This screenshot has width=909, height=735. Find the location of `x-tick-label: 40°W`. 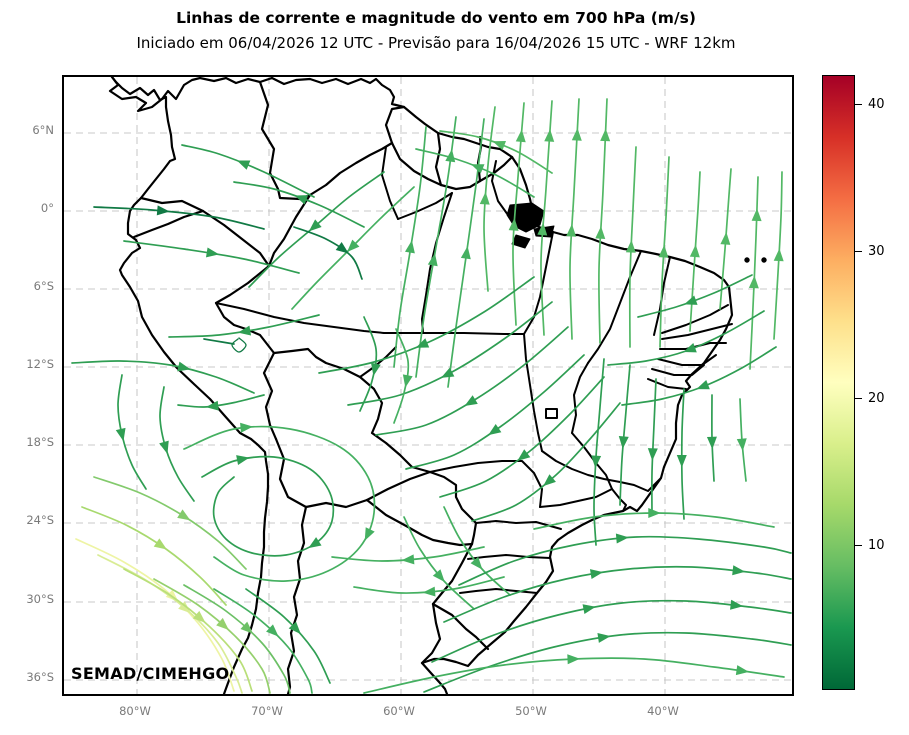

x-tick-label: 40°W is located at coordinates (663, 711).